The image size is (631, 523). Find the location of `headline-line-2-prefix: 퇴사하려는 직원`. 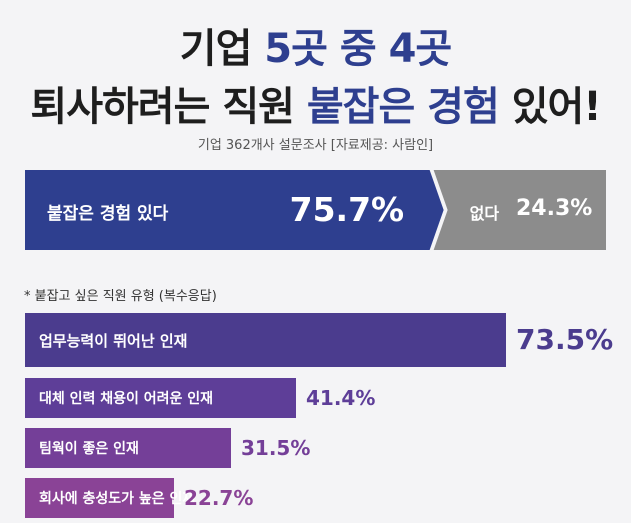

headline-line-2-prefix: 퇴사하려는 직원 is located at coordinates (168, 107).